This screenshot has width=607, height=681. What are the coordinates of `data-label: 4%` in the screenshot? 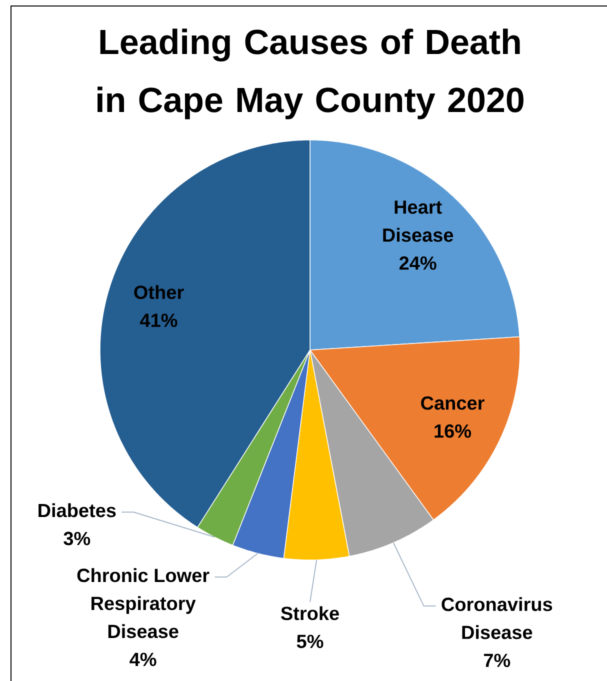 It's located at (143, 659).